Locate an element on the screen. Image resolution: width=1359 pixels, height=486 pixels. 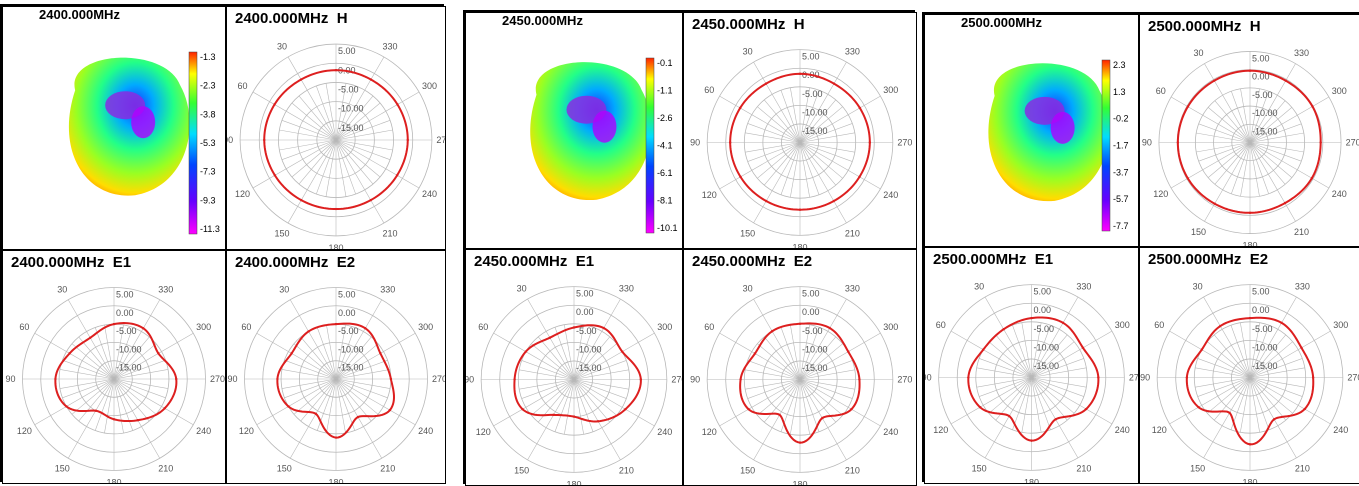
colorbar-tick-label: -1.1 is located at coordinates (665, 91).